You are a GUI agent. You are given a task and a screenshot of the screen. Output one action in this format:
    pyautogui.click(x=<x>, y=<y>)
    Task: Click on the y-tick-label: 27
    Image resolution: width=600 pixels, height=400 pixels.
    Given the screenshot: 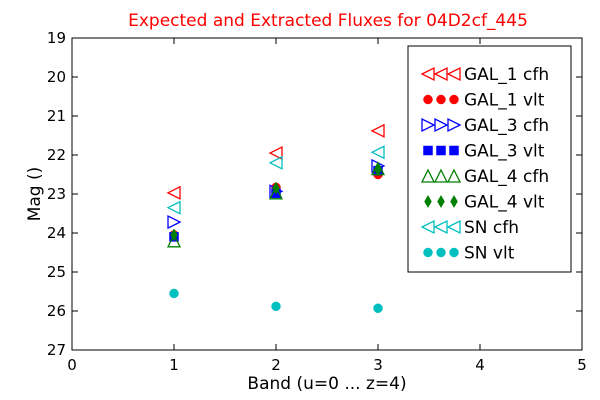 What is the action you would take?
    pyautogui.click(x=56, y=350)
    